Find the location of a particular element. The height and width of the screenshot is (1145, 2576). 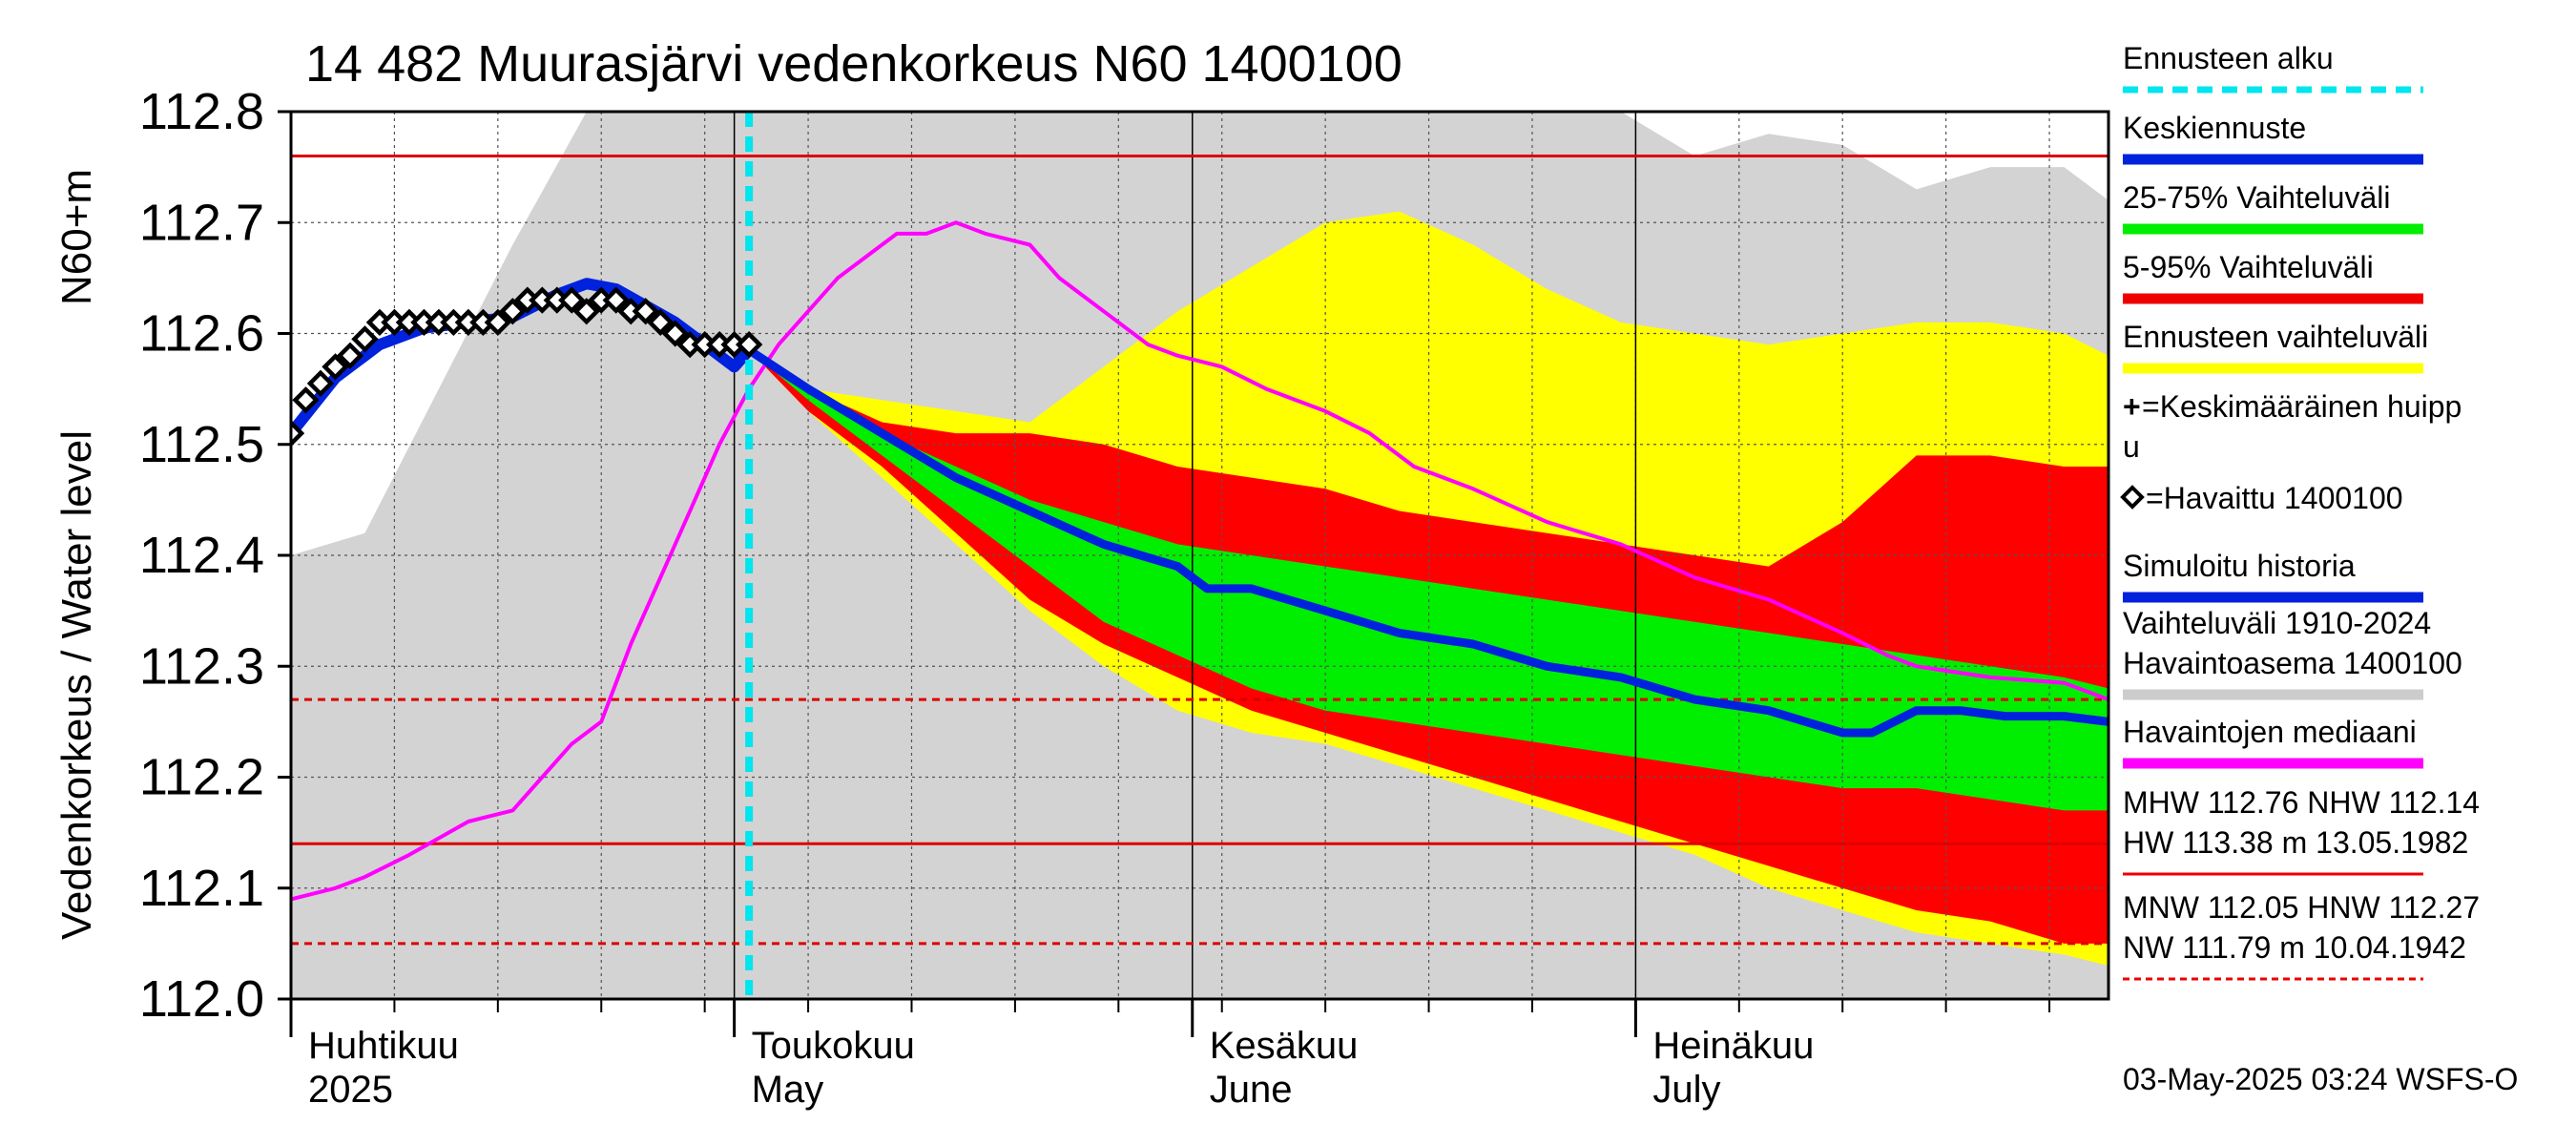

legend-label: =Havaittu 1400100 is located at coordinates (2274, 498).